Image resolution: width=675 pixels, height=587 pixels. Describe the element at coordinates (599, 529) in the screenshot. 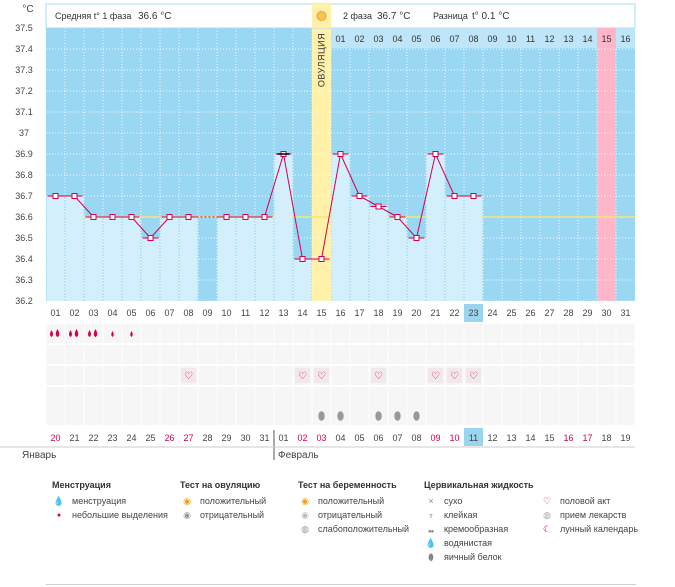

I see `legend-other-item: лунный календарь` at that location.